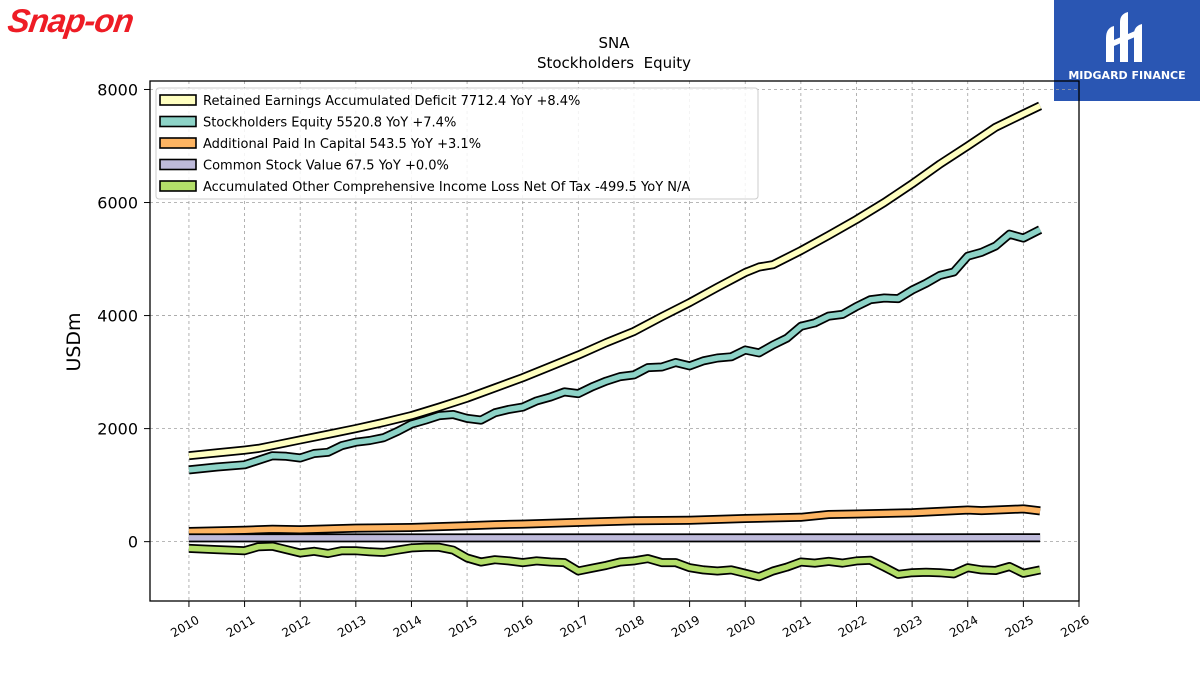  I want to click on x-tick-label: 2013, so click(351, 626).